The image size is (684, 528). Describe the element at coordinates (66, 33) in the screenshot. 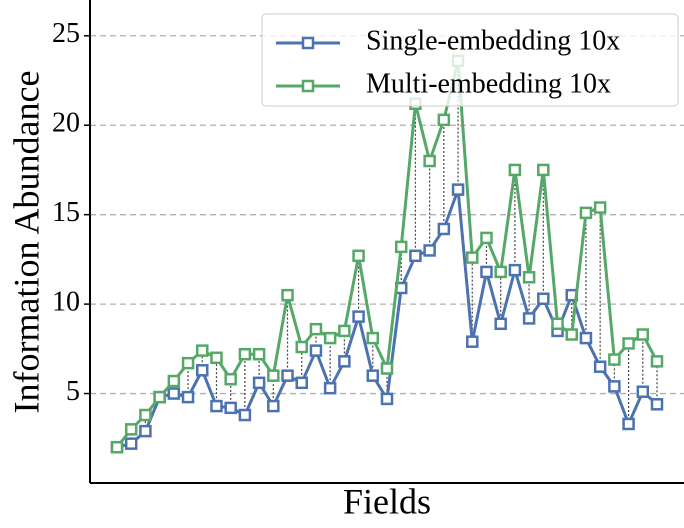

I see `y-tick-label: 25` at that location.